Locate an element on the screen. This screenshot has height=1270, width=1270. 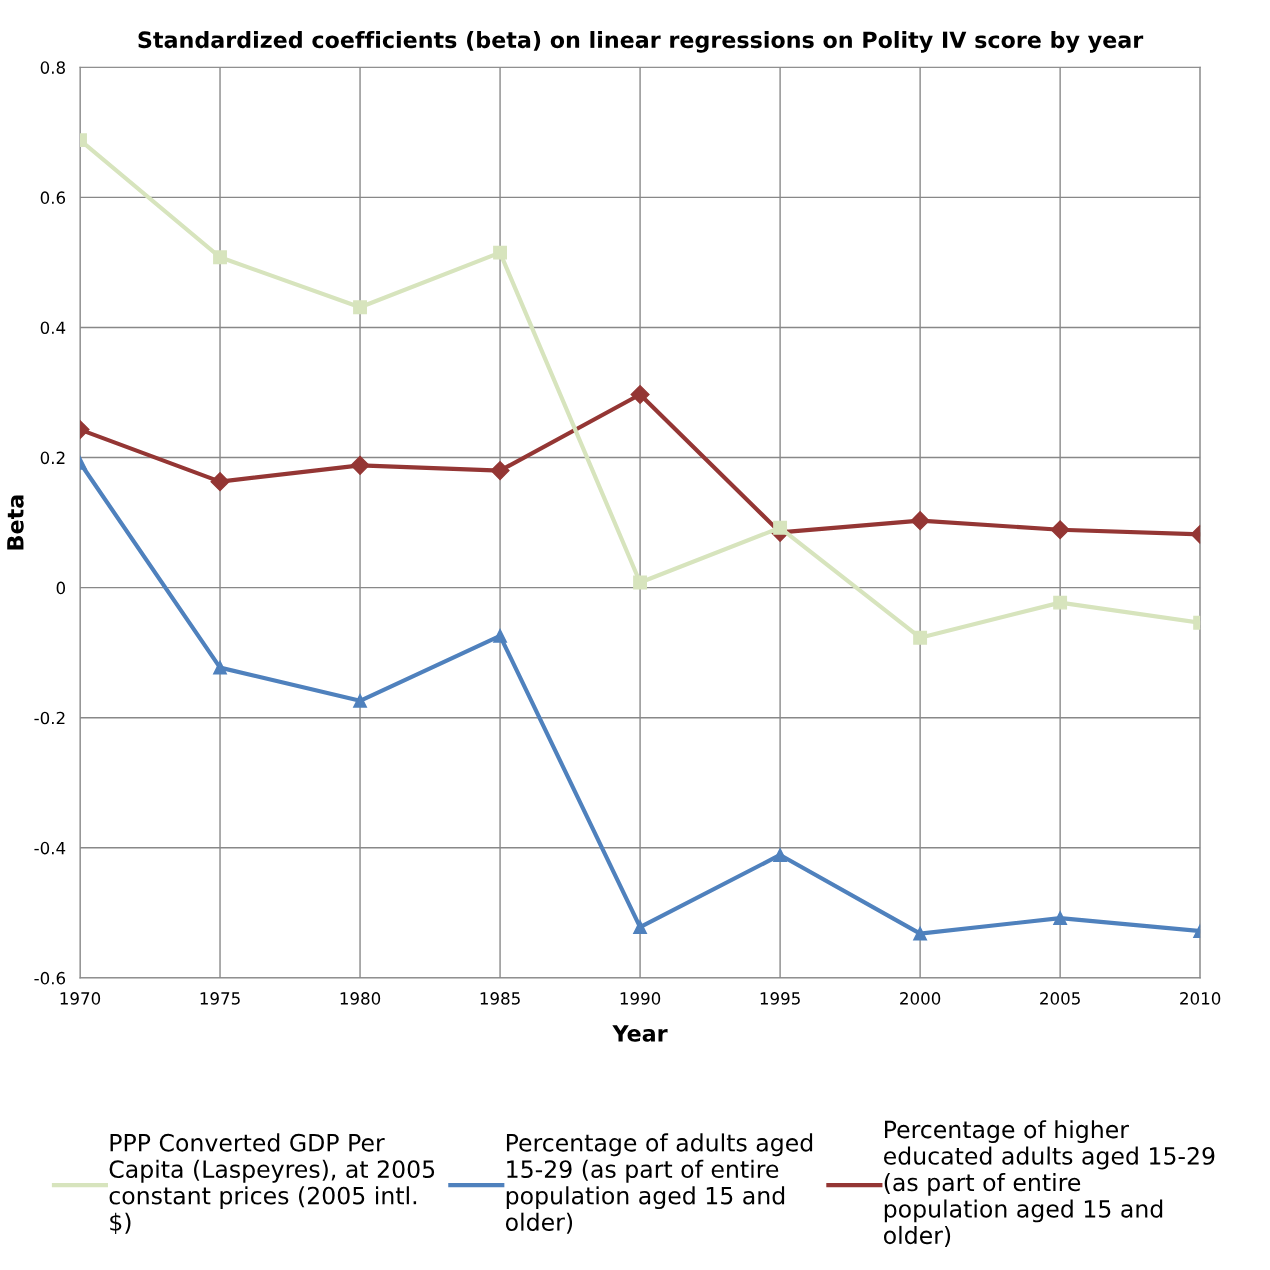
y-tick-label: 0 is located at coordinates (61, 588).